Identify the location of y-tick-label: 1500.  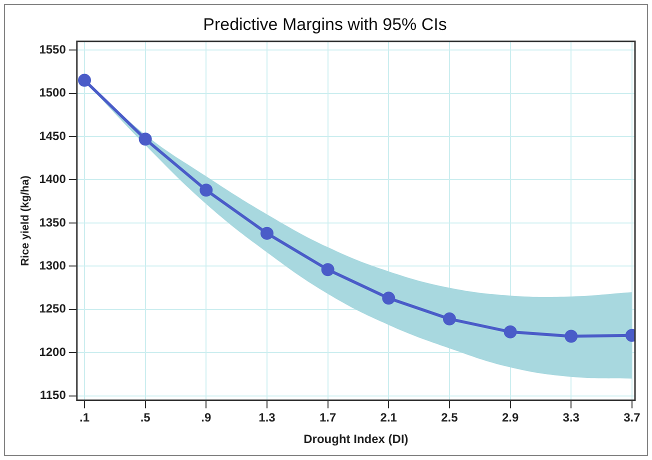
(52, 93).